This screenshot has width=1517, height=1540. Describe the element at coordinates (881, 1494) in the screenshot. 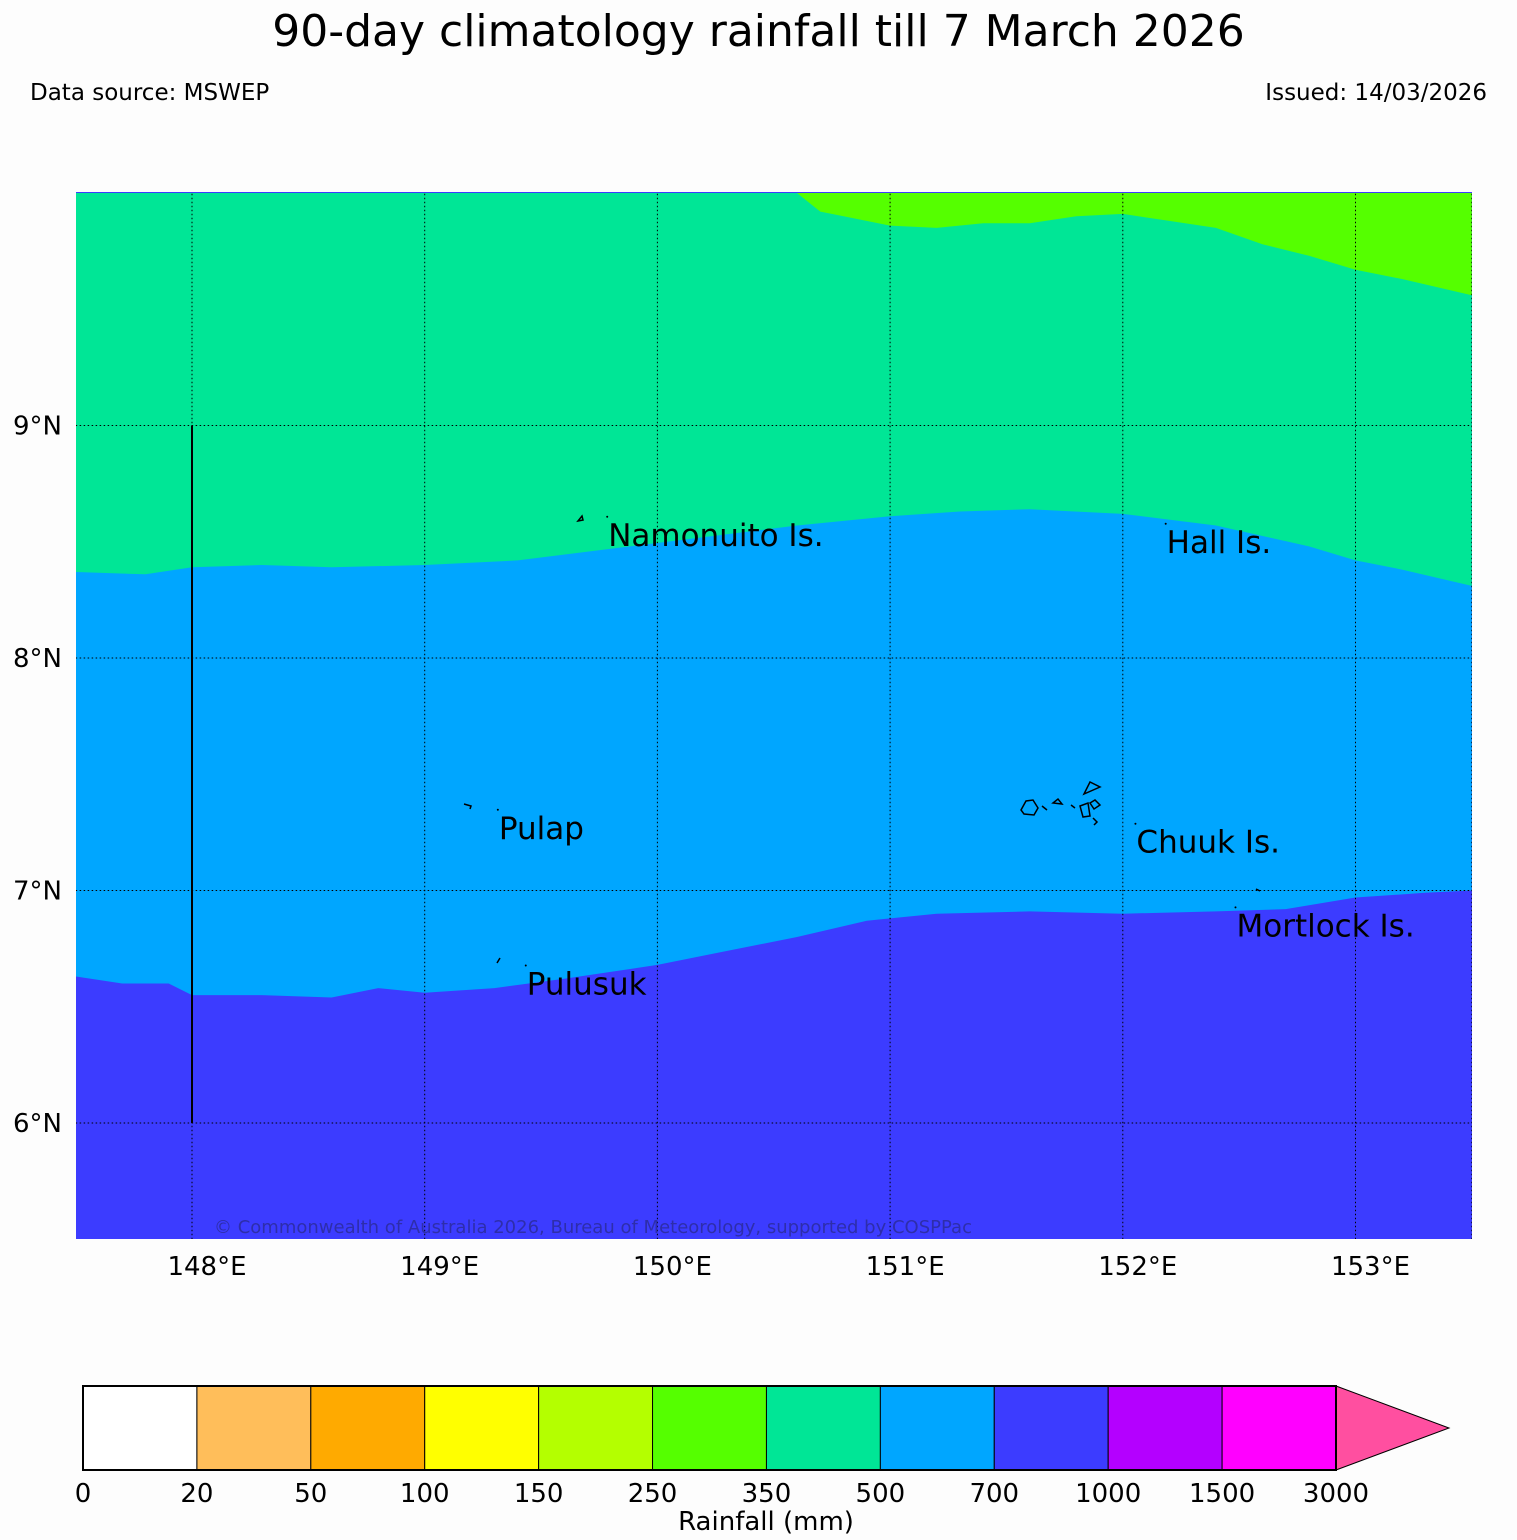

I see `colorbar-tick-label: 500` at that location.